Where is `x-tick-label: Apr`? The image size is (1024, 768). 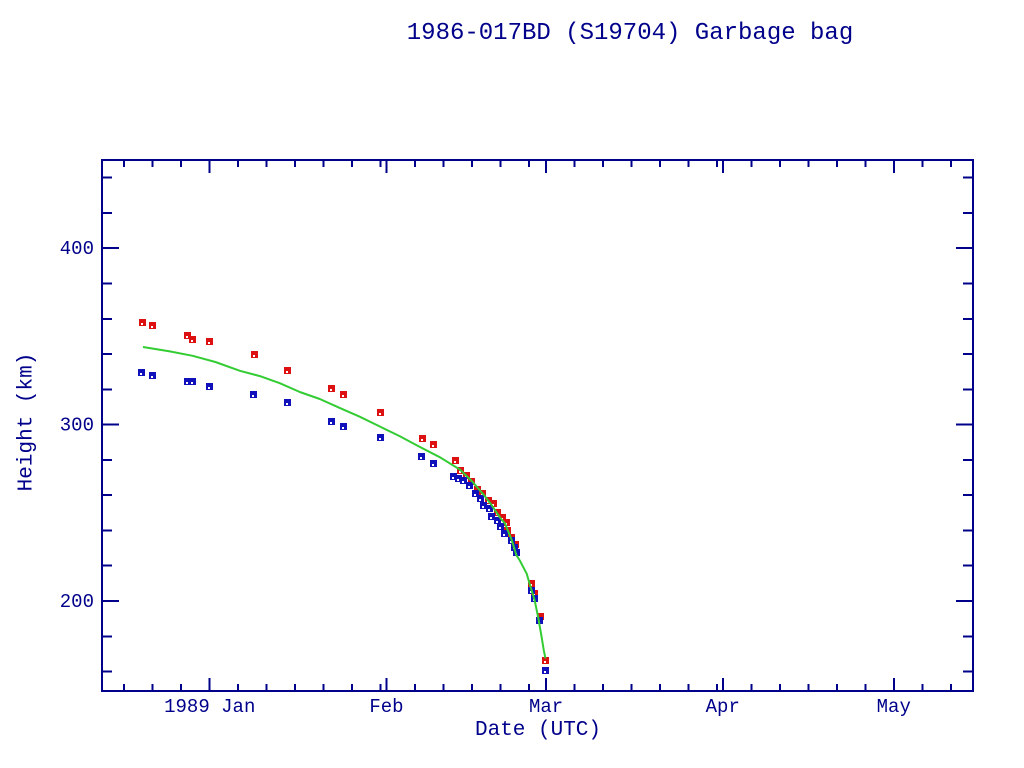 x-tick-label: Apr is located at coordinates (723, 707).